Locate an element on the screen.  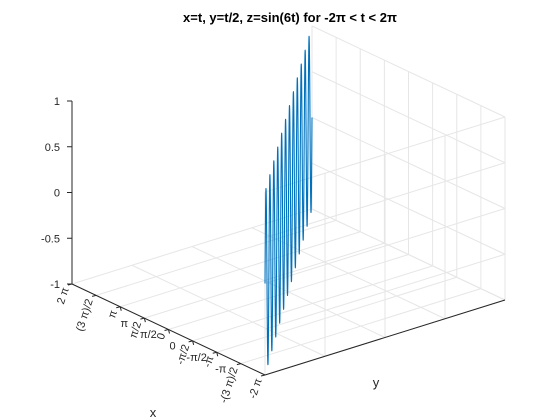
z-tick-label: -1 is located at coordinates (55, 285).